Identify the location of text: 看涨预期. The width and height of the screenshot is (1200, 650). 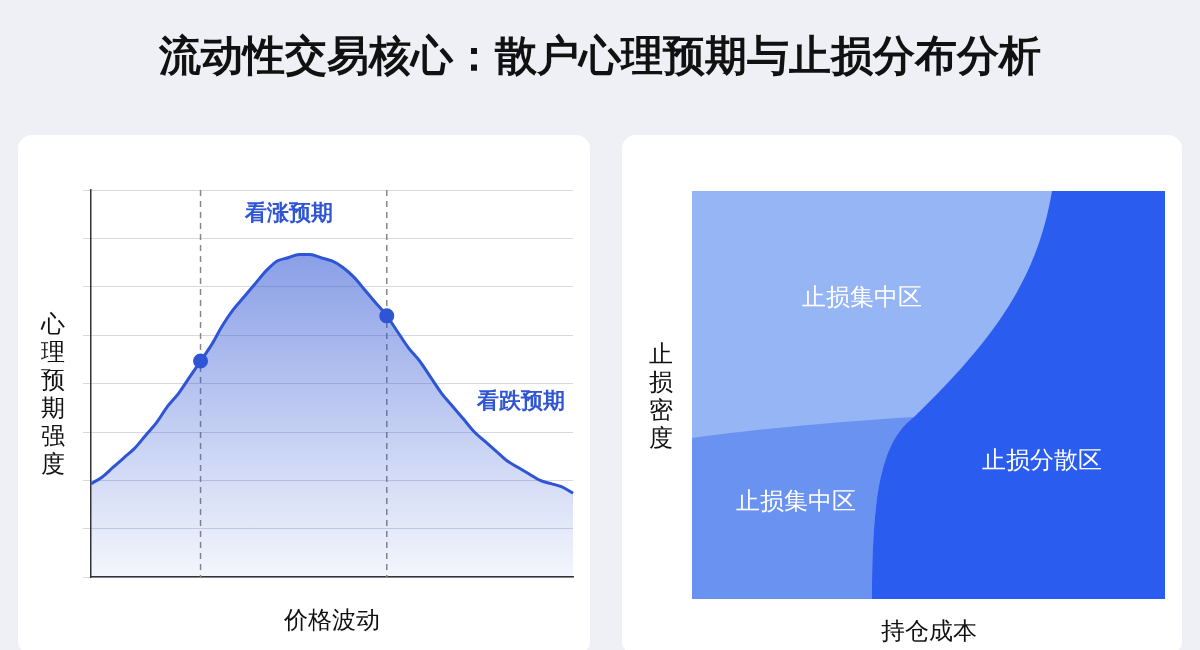
(289, 213).